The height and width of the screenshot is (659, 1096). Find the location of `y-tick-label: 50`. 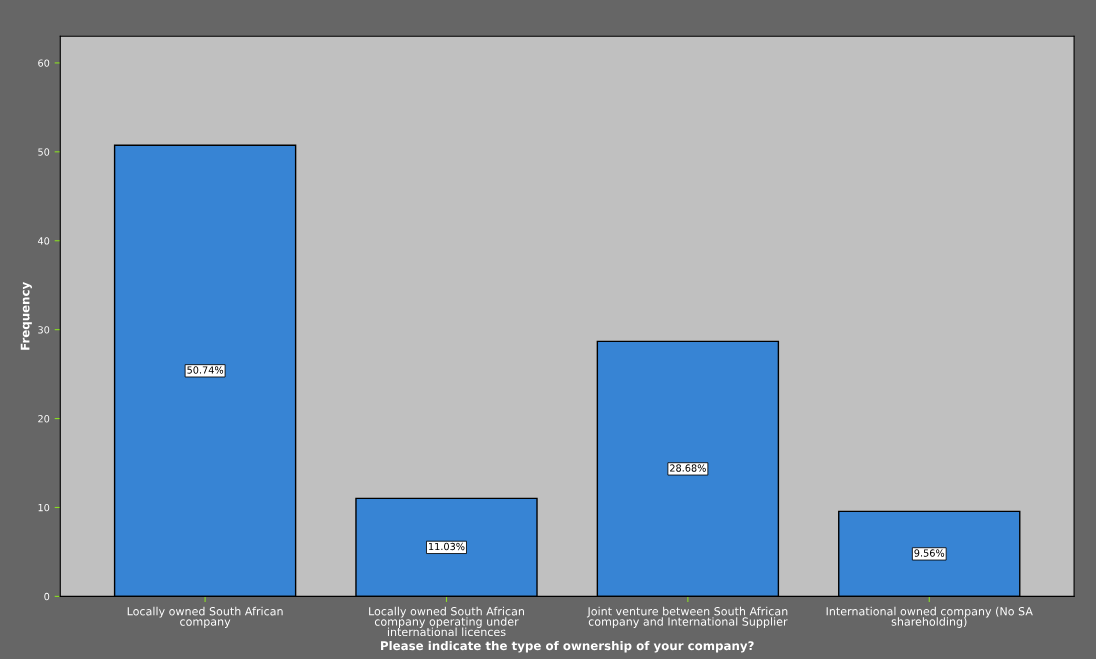

y-tick-label: 50 is located at coordinates (44, 152).